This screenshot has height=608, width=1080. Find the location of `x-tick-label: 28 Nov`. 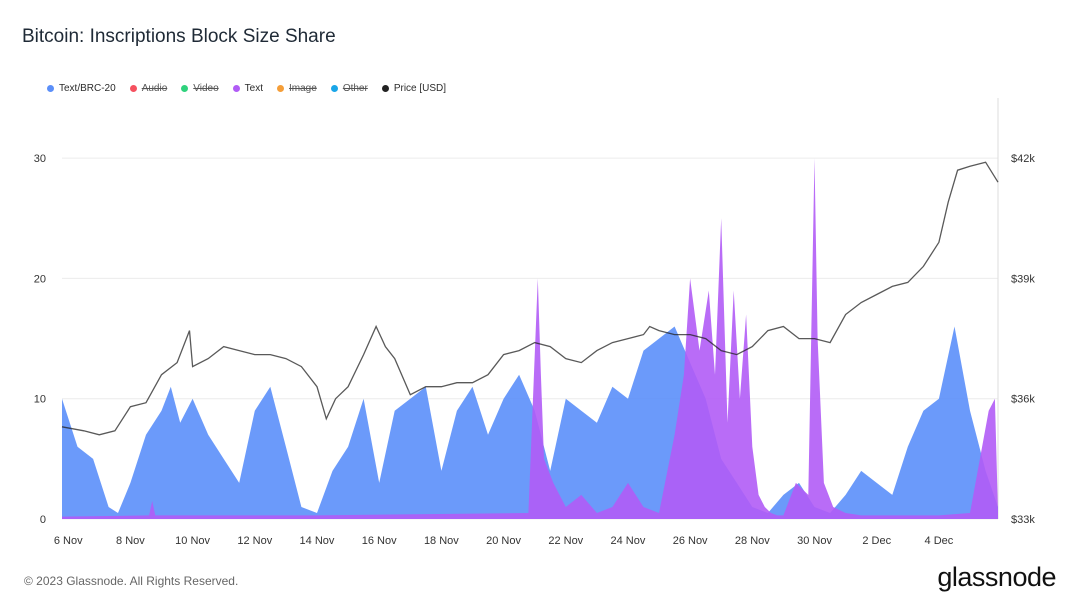

x-tick-label: 28 Nov is located at coordinates (752, 541).